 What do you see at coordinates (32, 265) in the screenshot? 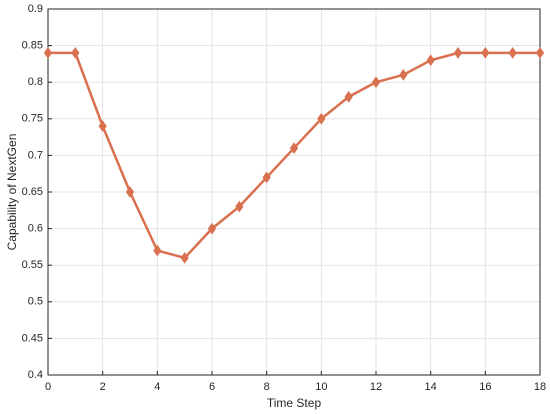
I see `y-tick-label: 0.55` at bounding box center [32, 265].